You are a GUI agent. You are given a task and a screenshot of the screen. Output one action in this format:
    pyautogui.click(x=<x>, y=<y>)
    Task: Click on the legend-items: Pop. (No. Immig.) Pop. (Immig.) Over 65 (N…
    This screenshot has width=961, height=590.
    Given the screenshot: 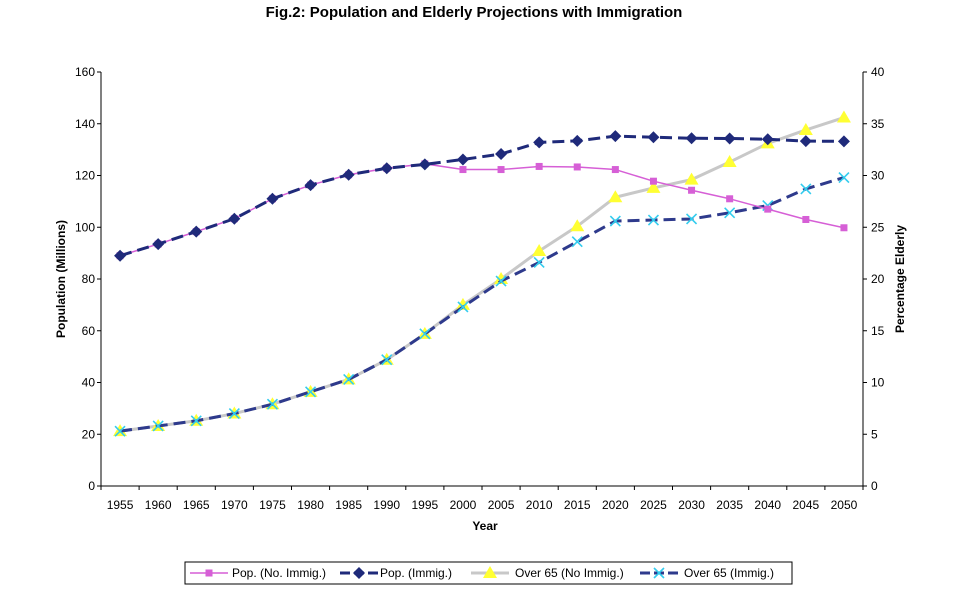 What is the action you would take?
    pyautogui.click(x=482, y=573)
    